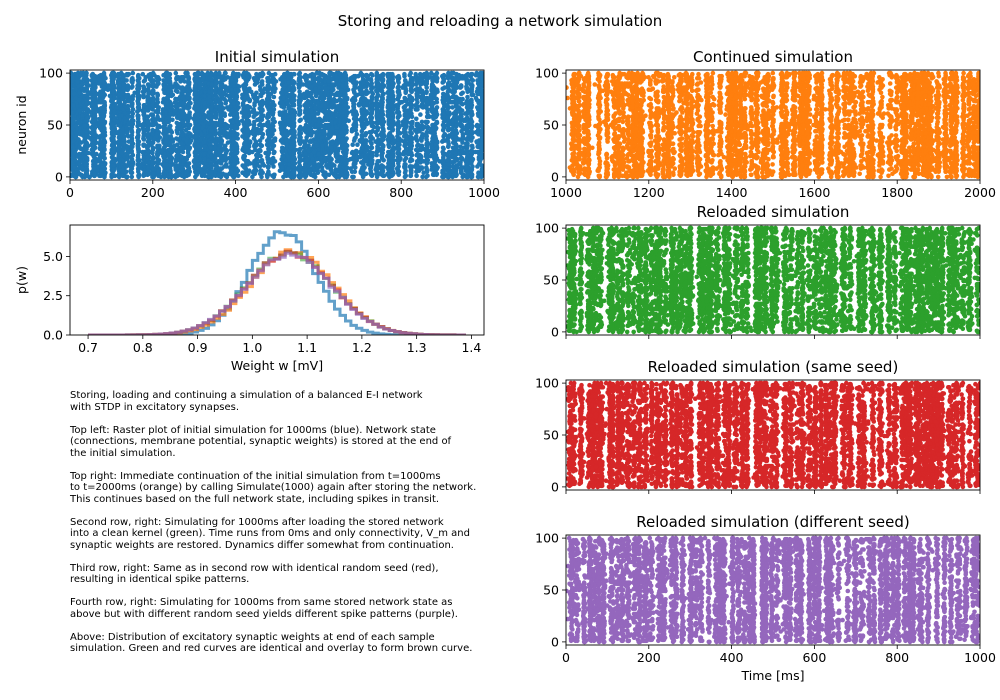 This screenshot has height=700, width=1000. What do you see at coordinates (59, 176) in the screenshot?
I see `y-tick-label: 0` at bounding box center [59, 176].